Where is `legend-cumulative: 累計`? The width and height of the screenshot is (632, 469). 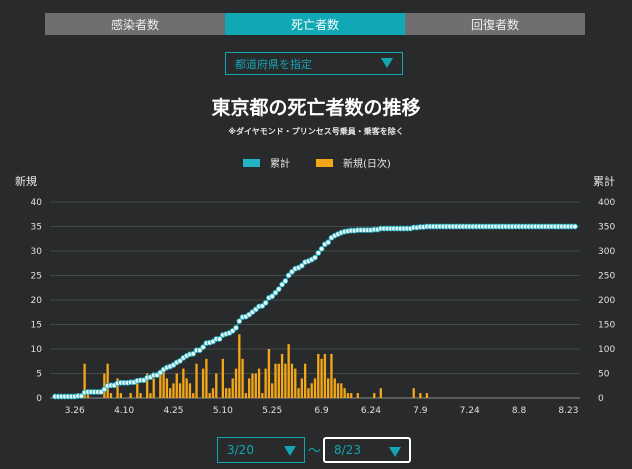 legend-cumulative: 累計 is located at coordinates (266, 162).